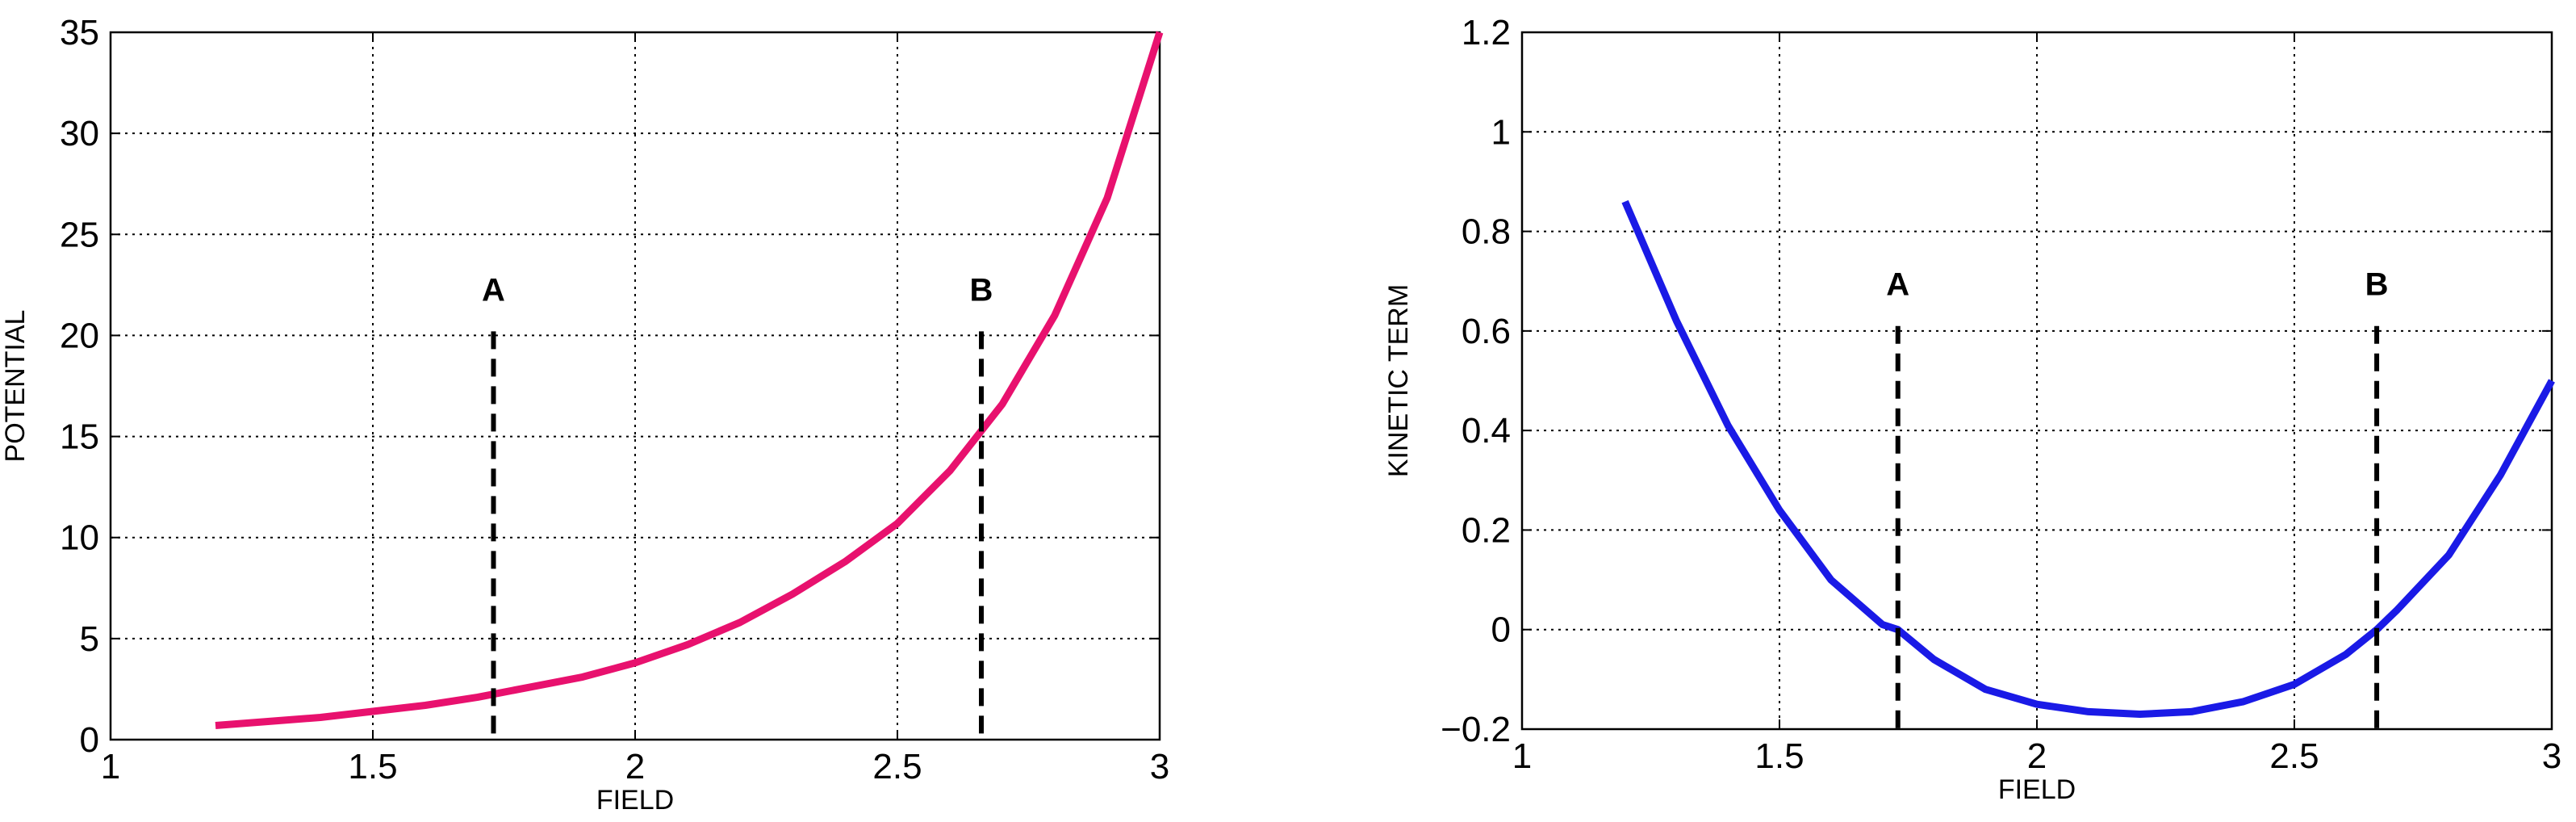 This screenshot has height=822, width=2576. I want to click on y-tick-label: 0.6, so click(1486, 331).